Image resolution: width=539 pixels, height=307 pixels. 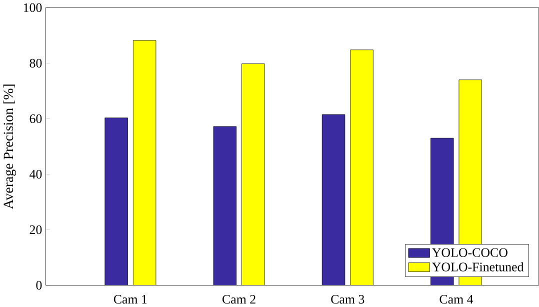 What do you see at coordinates (36, 229) in the screenshot?
I see `y-tick-label: 20` at bounding box center [36, 229].